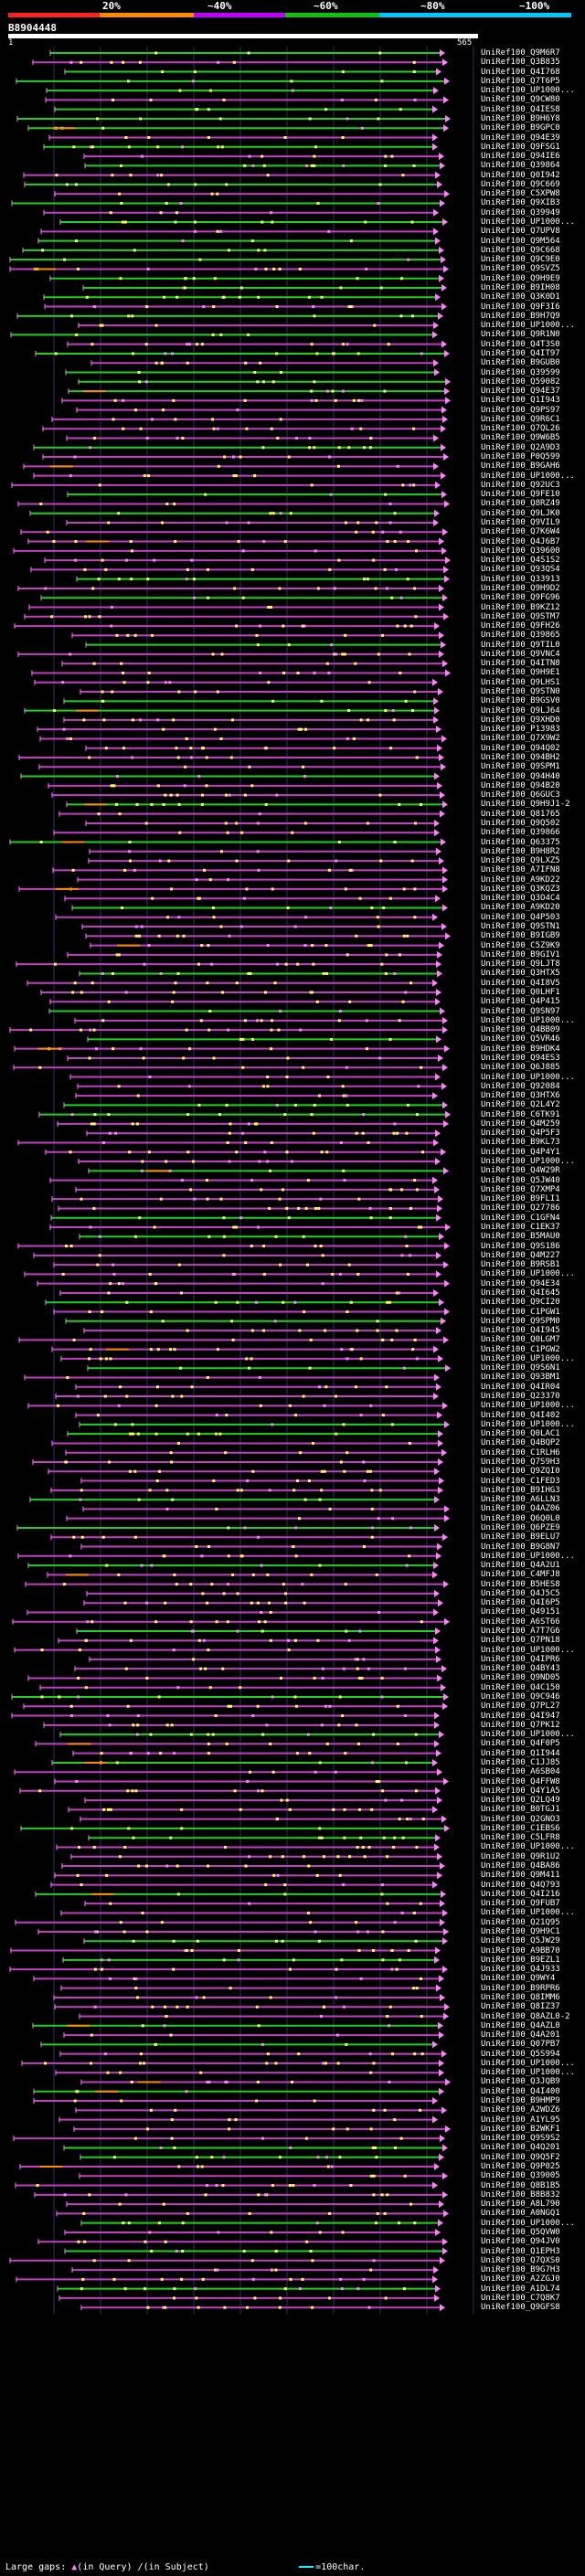 The width and height of the screenshot is (585, 2576). Describe the element at coordinates (520, 232) in the screenshot. I see `hit-label: UniRef100_Q7UPV8` at that location.